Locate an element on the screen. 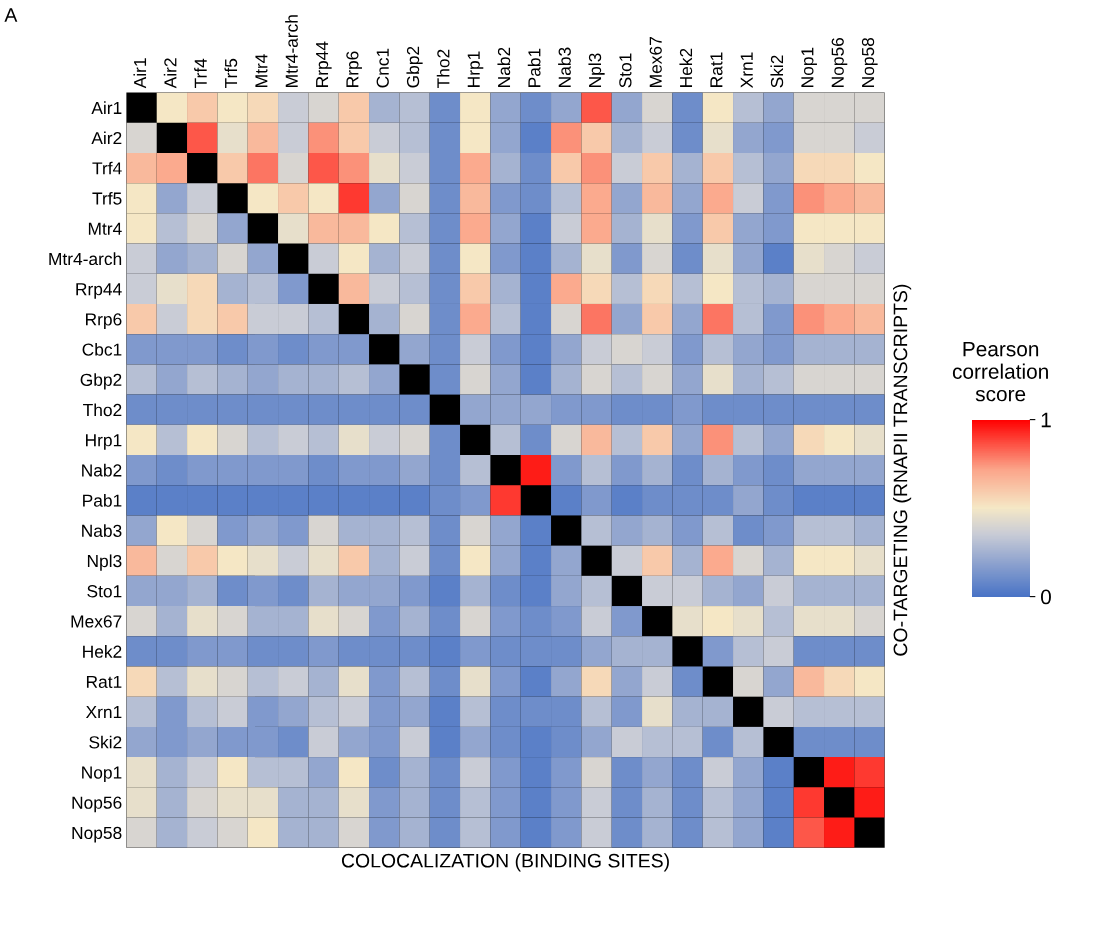 The height and width of the screenshot is (944, 1099). x-tick-label: Npl3 is located at coordinates (596, 70).